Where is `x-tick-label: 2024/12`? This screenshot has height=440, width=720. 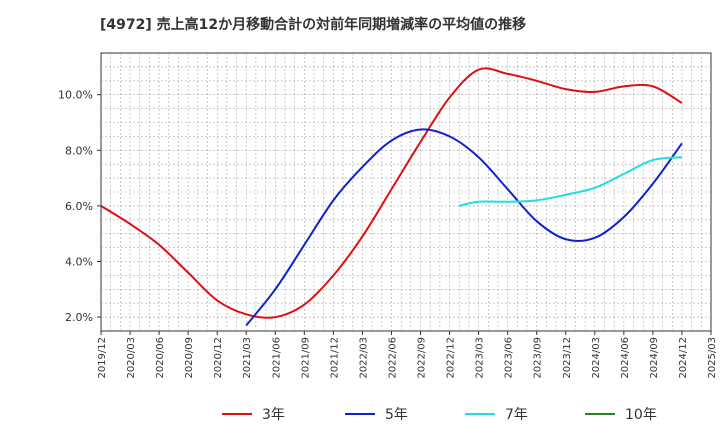 x-tick-label: 2024/12 is located at coordinates (683, 358).